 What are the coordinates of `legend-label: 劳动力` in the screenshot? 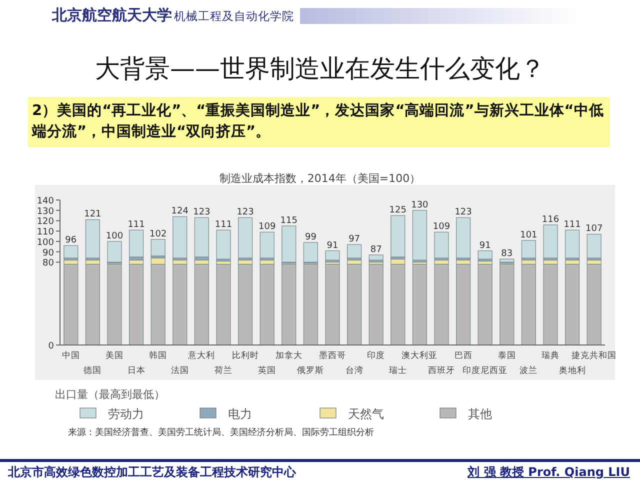 It's located at (126, 414).